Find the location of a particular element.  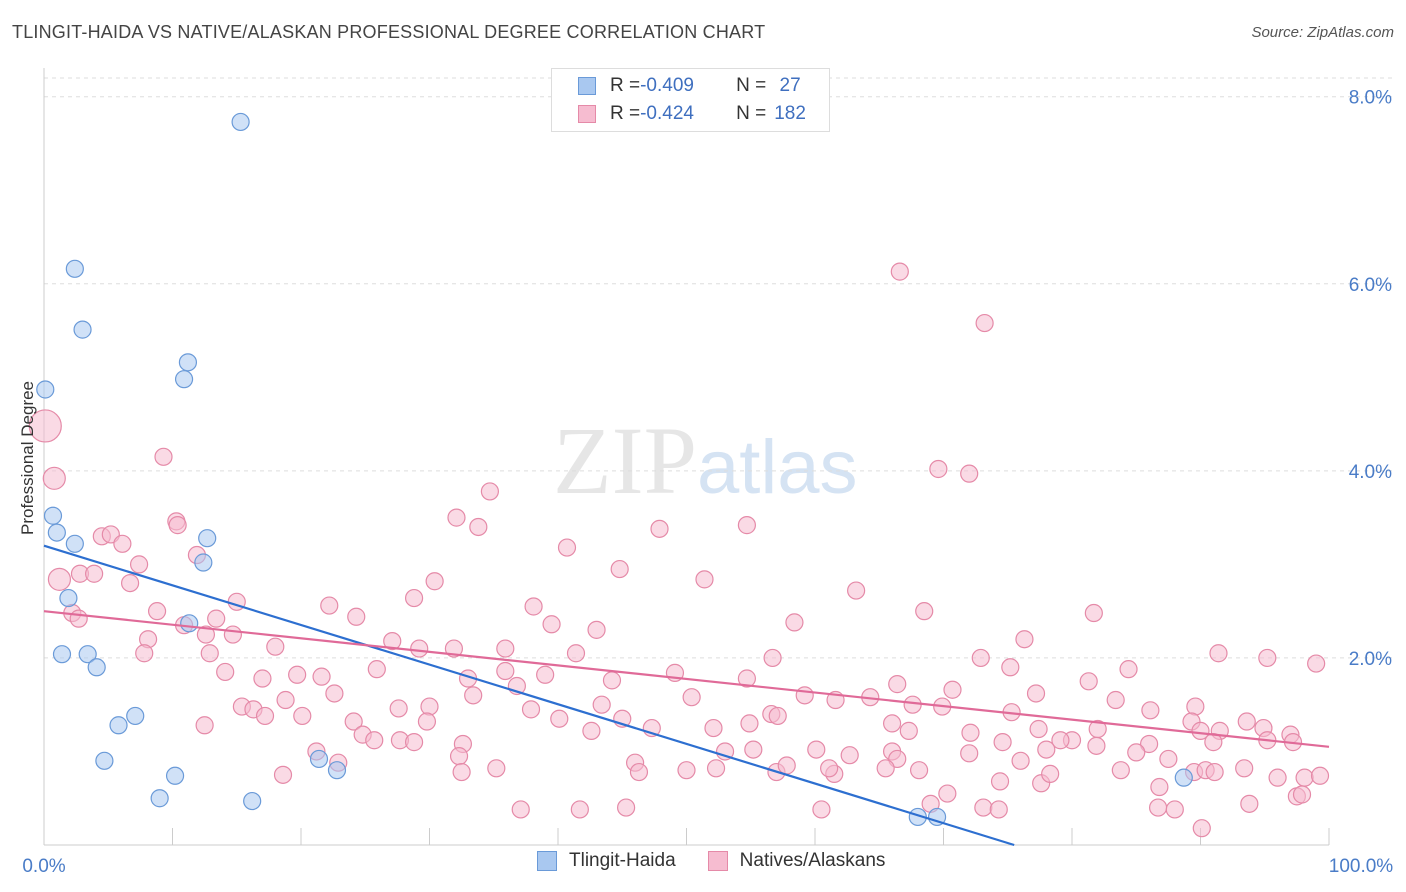

bottom-legend: Tlingit-Haida Natives/Alaskans is located at coordinates (727, 861).